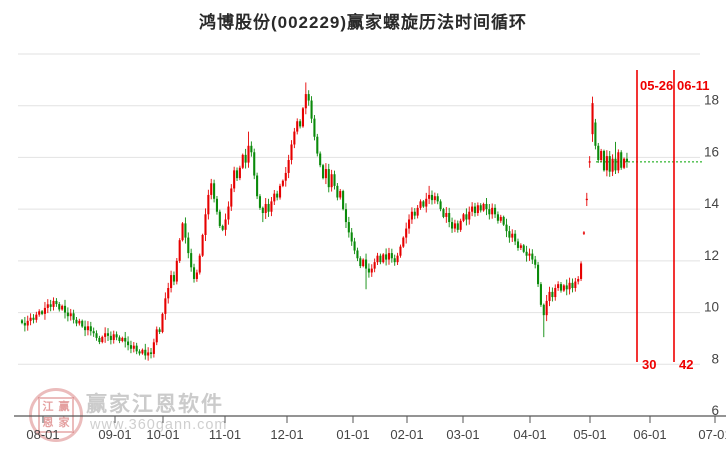 The height and width of the screenshot is (450, 726). I want to click on y-tick-label: 10, so click(711, 307).